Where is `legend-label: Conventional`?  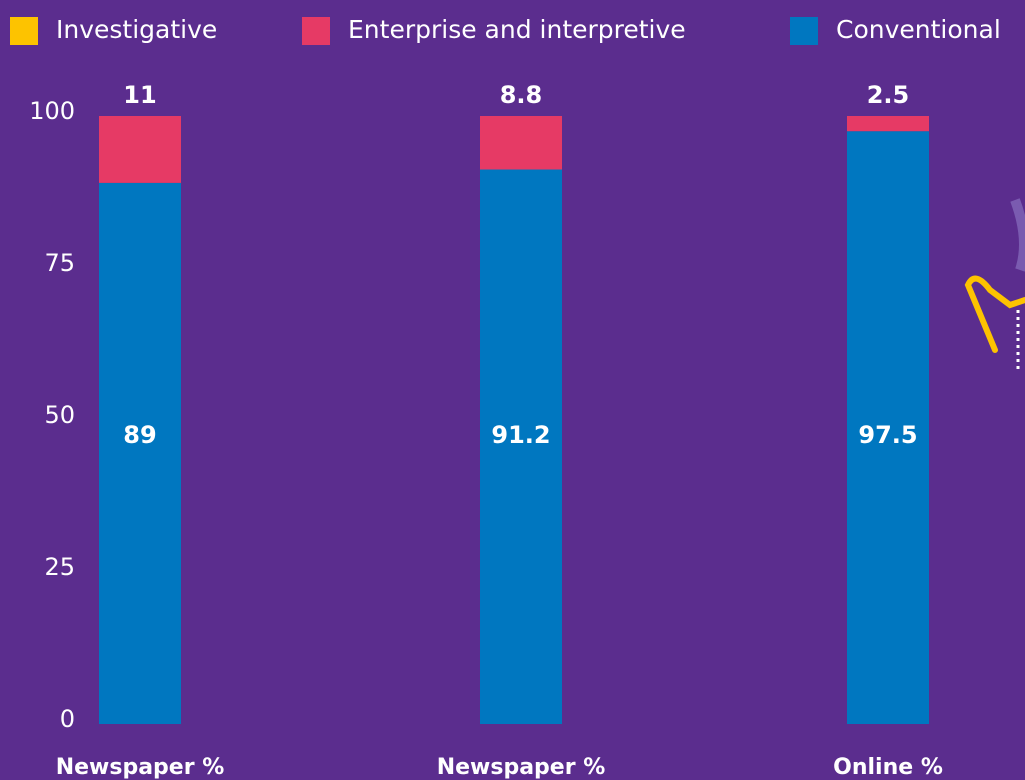 legend-label: Conventional is located at coordinates (918, 29).